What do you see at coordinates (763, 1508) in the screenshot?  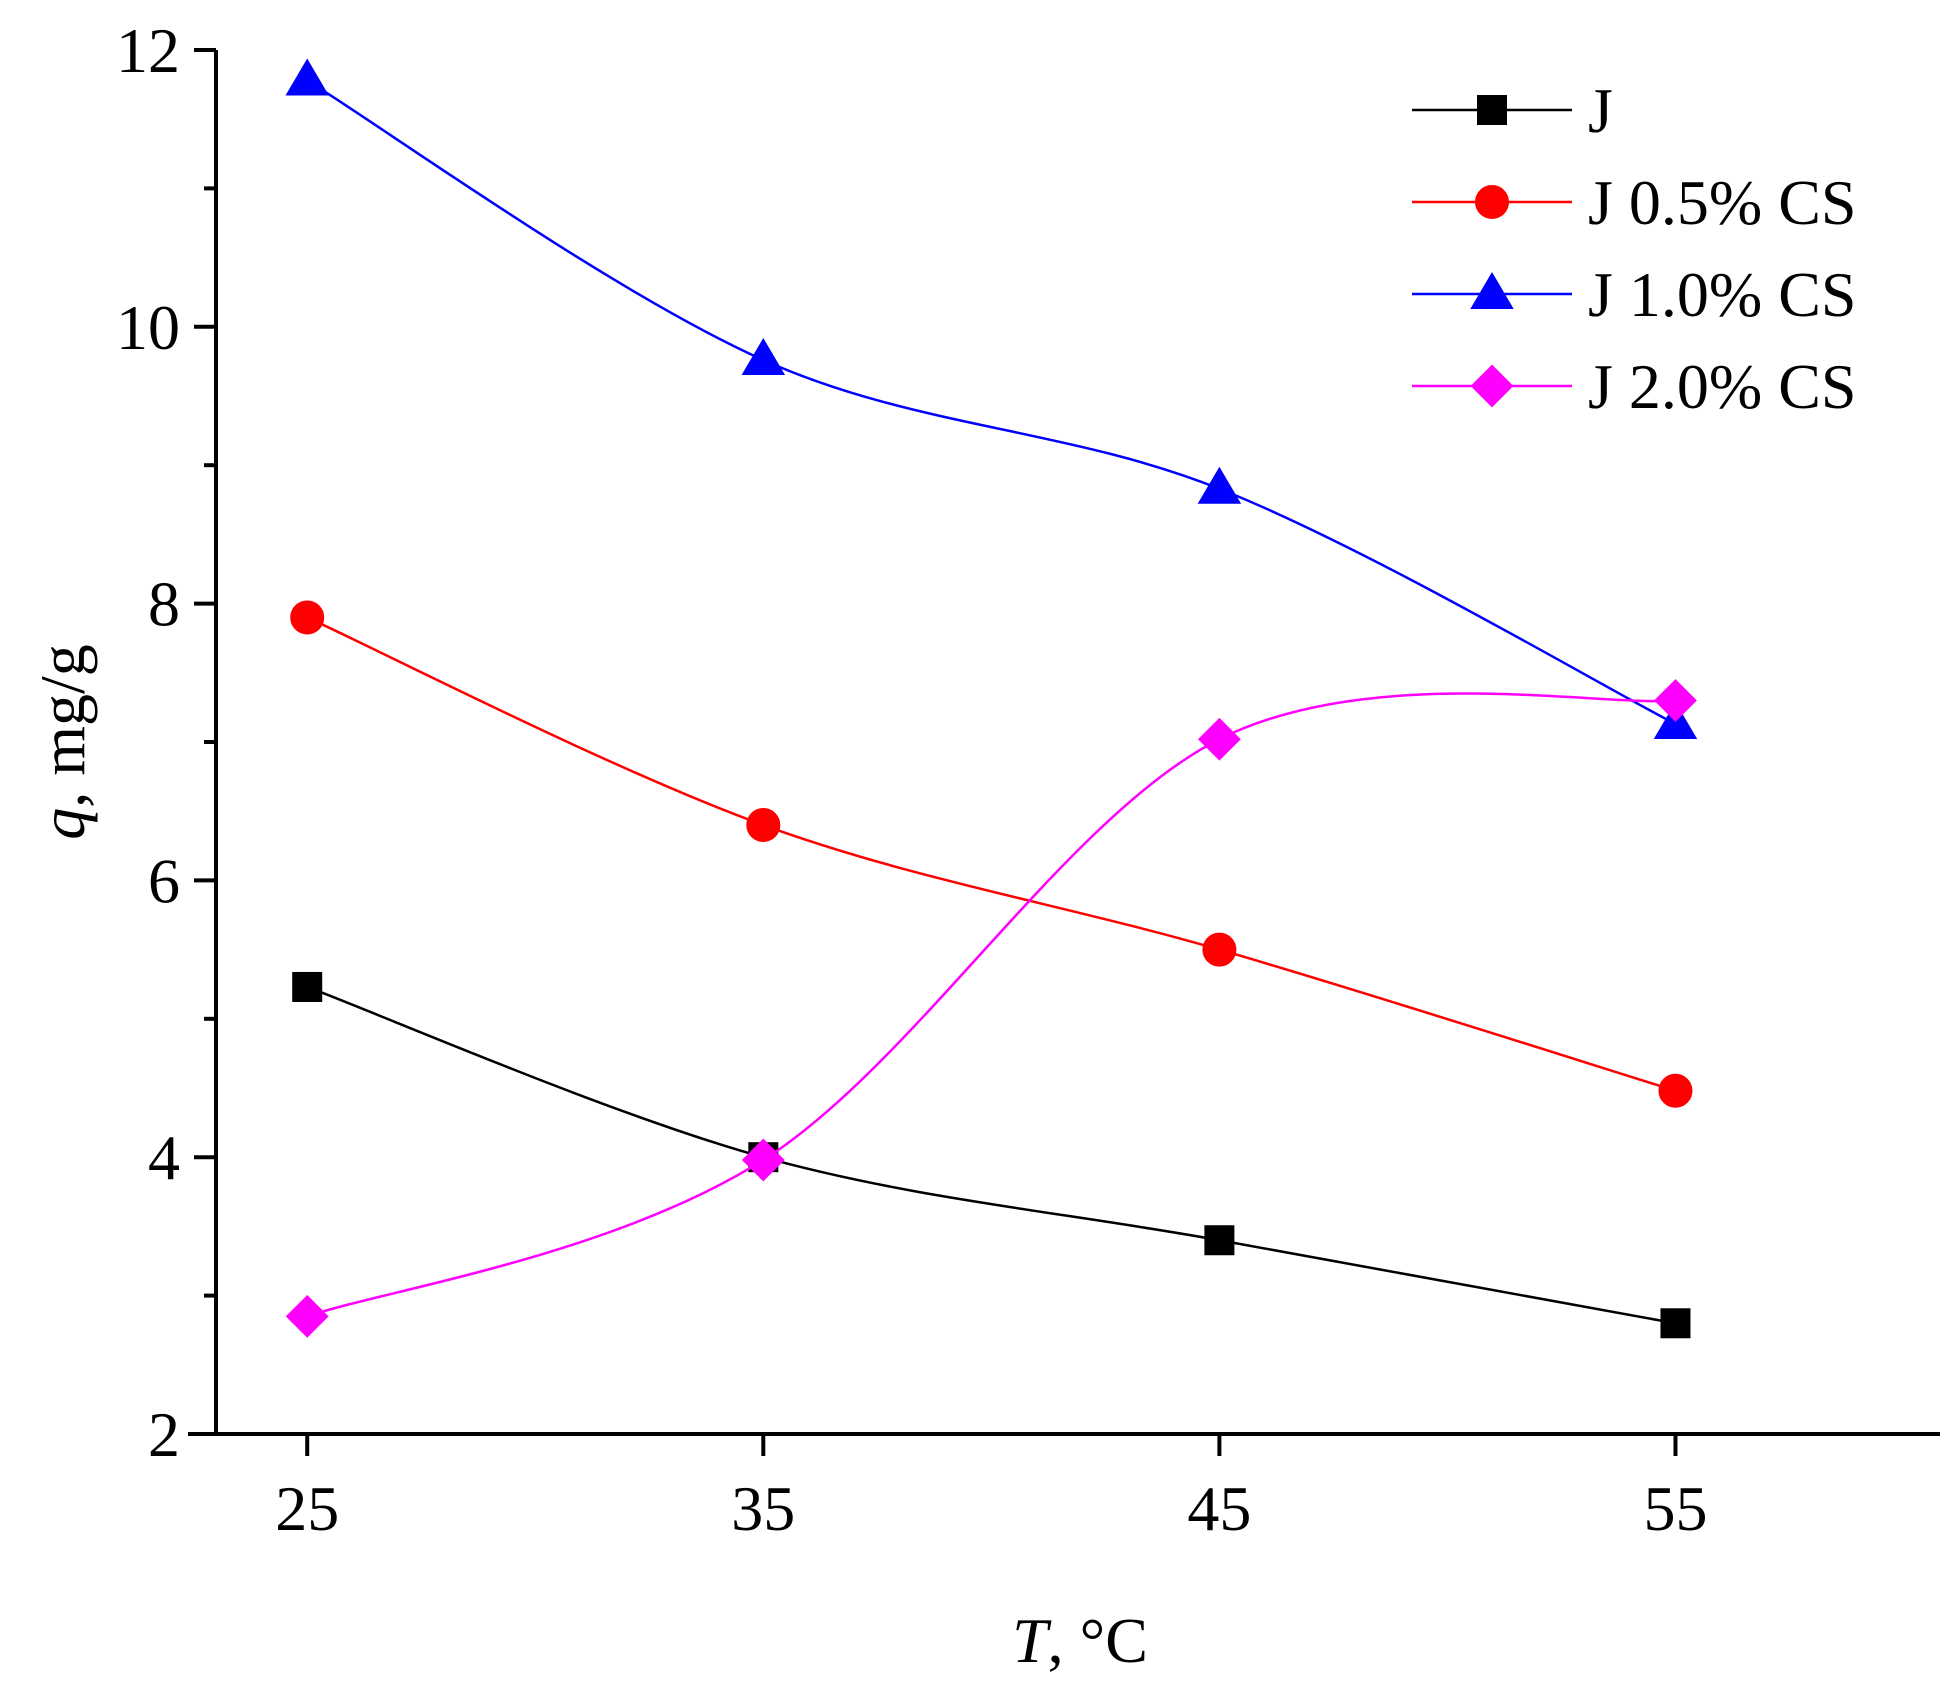 I see `x-tick-label: 35` at bounding box center [763, 1508].